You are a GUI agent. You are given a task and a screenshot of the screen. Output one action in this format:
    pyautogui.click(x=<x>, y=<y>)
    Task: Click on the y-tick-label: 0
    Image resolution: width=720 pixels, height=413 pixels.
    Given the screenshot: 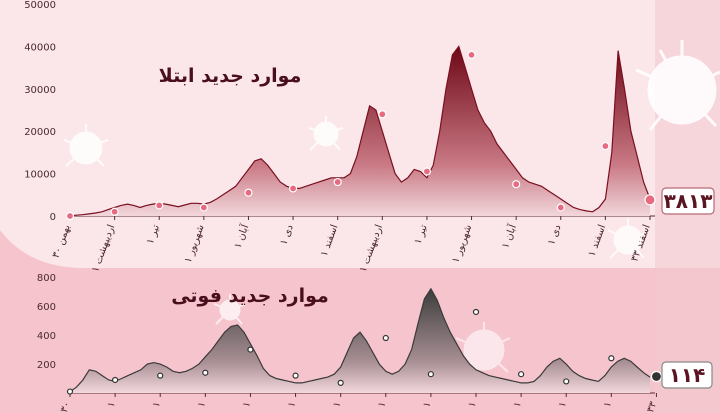 What is the action you would take?
    pyautogui.click(x=53, y=217)
    